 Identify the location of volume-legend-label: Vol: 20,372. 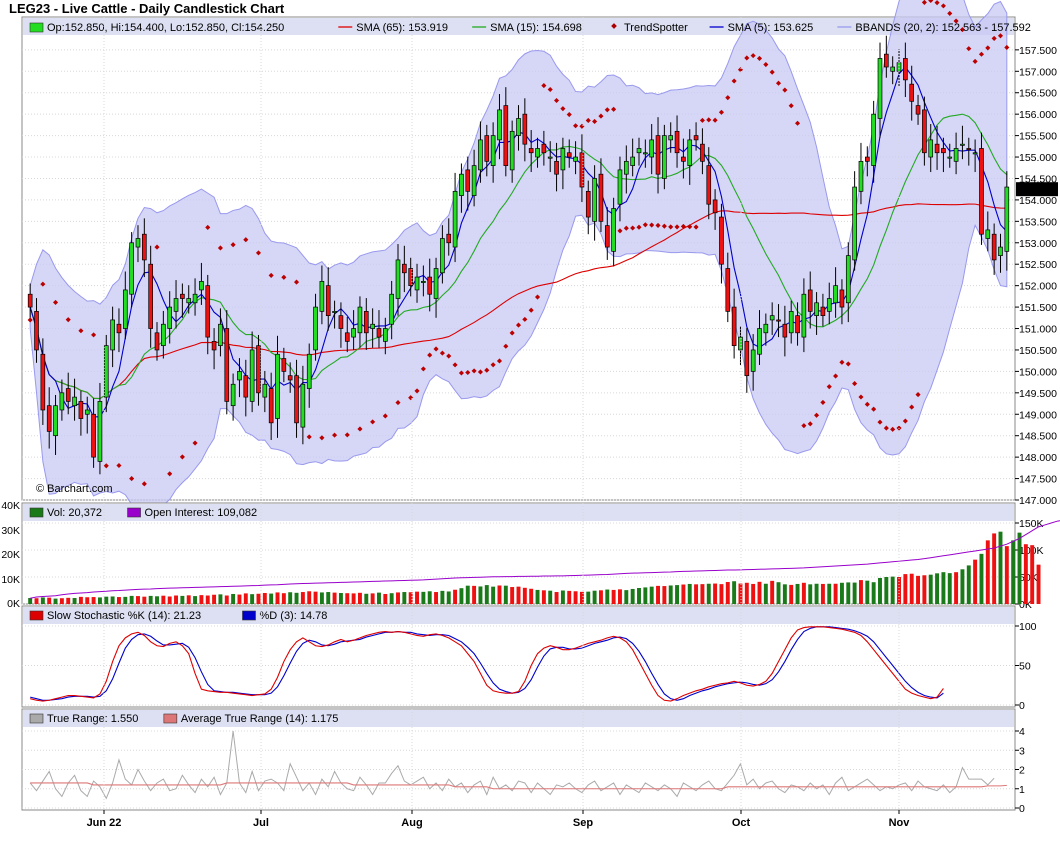
(74, 513).